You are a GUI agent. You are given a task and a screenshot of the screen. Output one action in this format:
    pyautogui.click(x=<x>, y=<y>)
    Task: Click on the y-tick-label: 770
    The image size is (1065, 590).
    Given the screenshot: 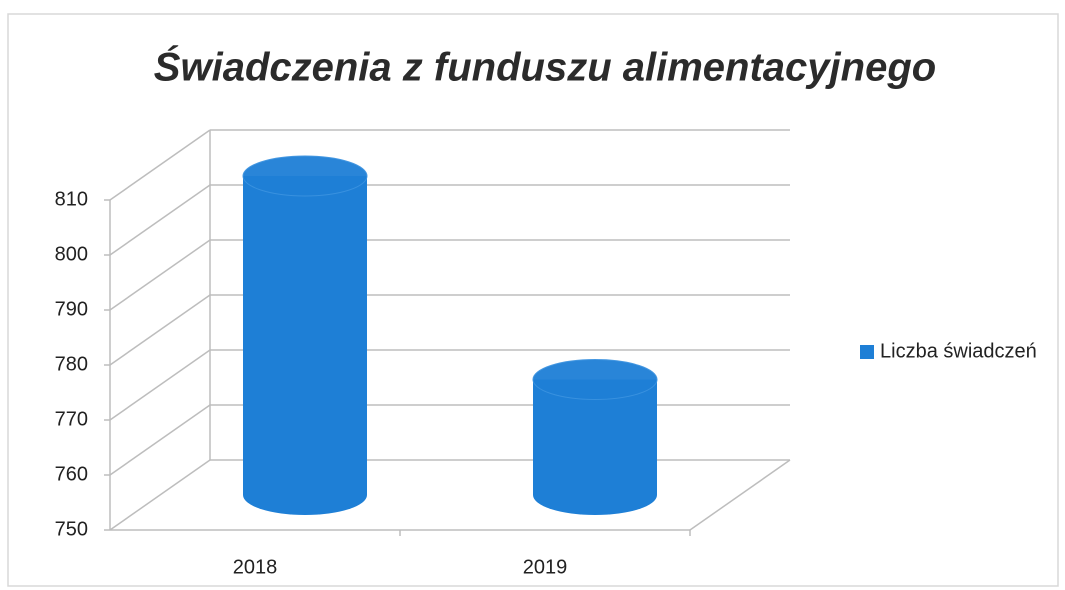 What is the action you would take?
    pyautogui.click(x=71, y=419)
    